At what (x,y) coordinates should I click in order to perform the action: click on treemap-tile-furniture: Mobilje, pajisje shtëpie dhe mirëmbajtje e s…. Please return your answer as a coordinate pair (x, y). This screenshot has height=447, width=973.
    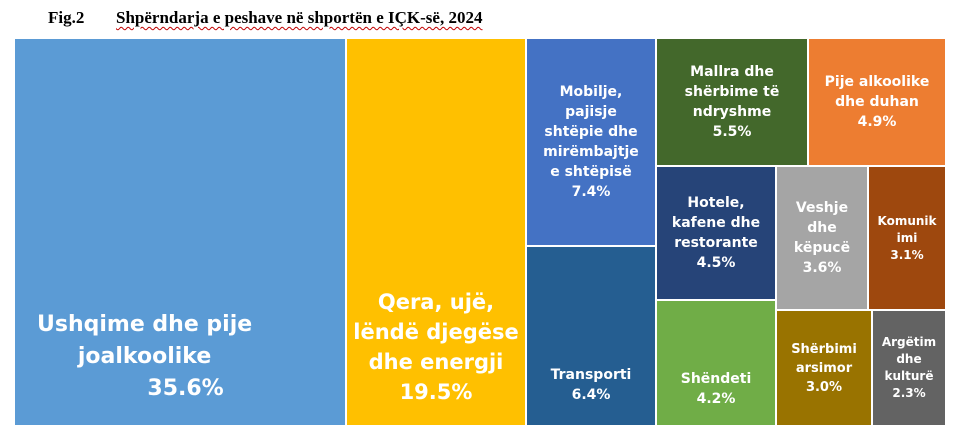
    Looking at the image, I should click on (591, 142).